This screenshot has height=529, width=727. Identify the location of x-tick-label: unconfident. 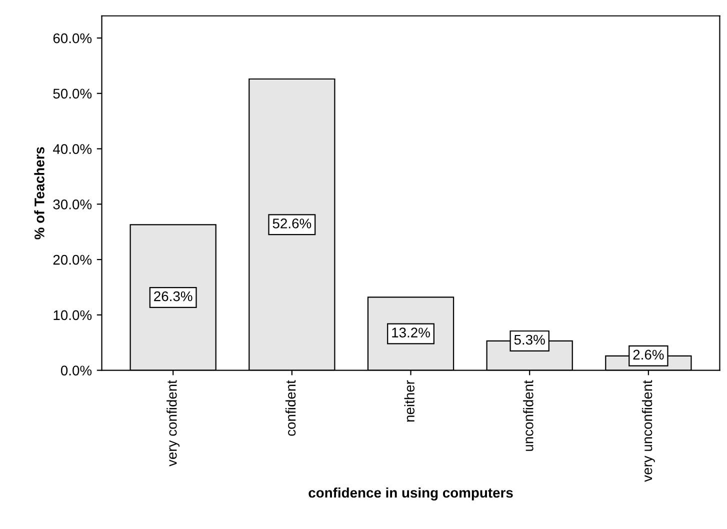
(528, 415).